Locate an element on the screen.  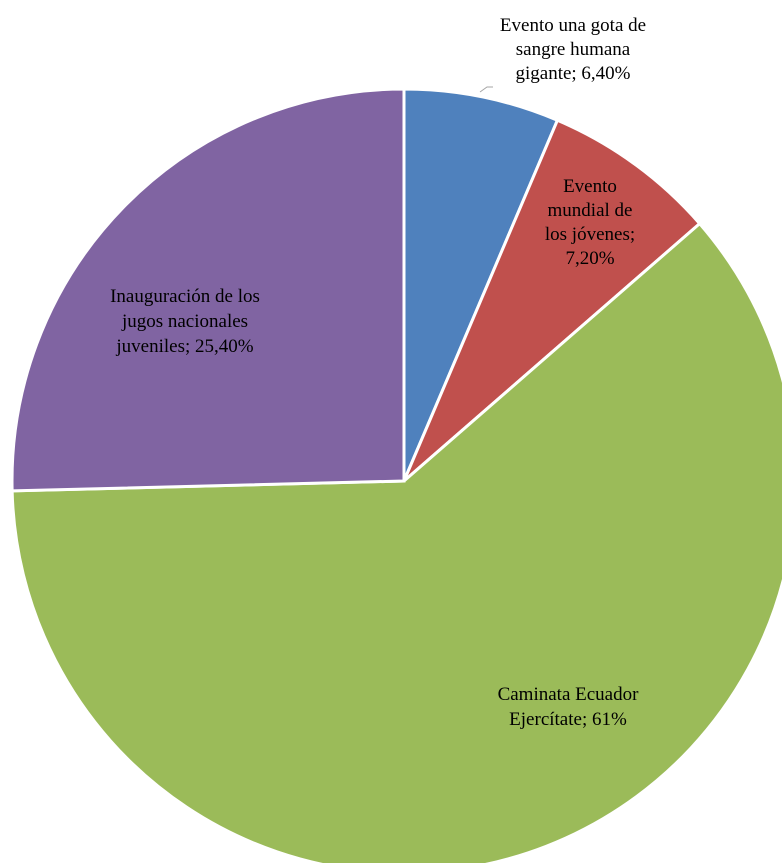
data-label-line: Caminata Ecuador is located at coordinates (569, 694).